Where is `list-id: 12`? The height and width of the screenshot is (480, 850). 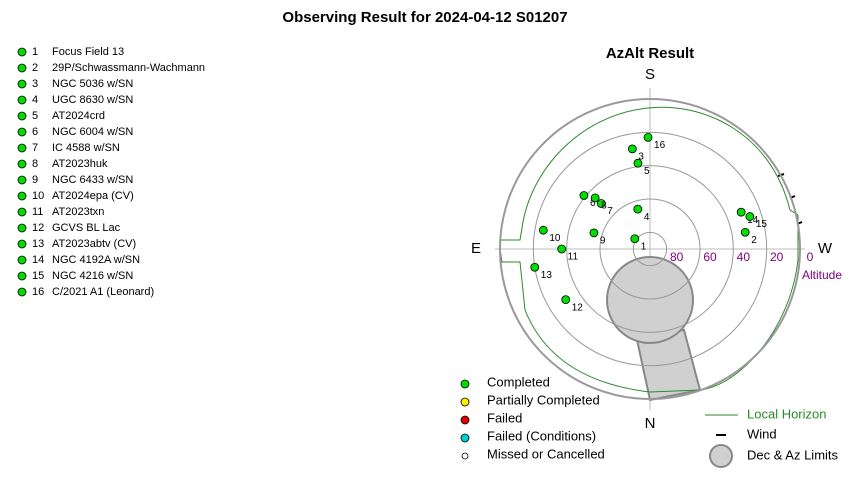 list-id: 12 is located at coordinates (38, 228).